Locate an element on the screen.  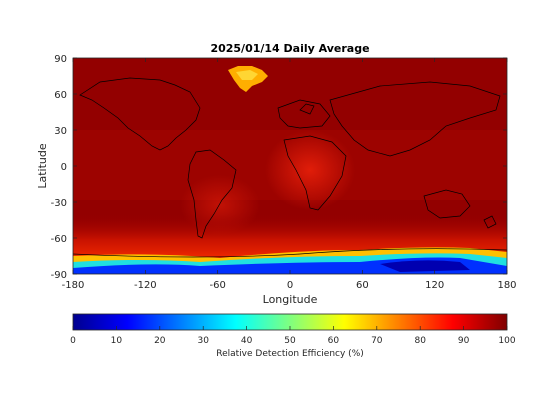
x-tick-label: 60 is located at coordinates (362, 285).